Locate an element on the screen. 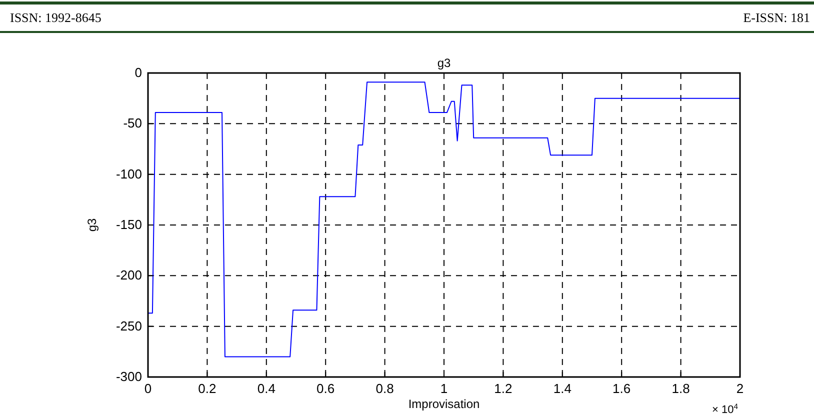 This screenshot has height=414, width=814. y-axis-title: g3 is located at coordinates (92, 225).